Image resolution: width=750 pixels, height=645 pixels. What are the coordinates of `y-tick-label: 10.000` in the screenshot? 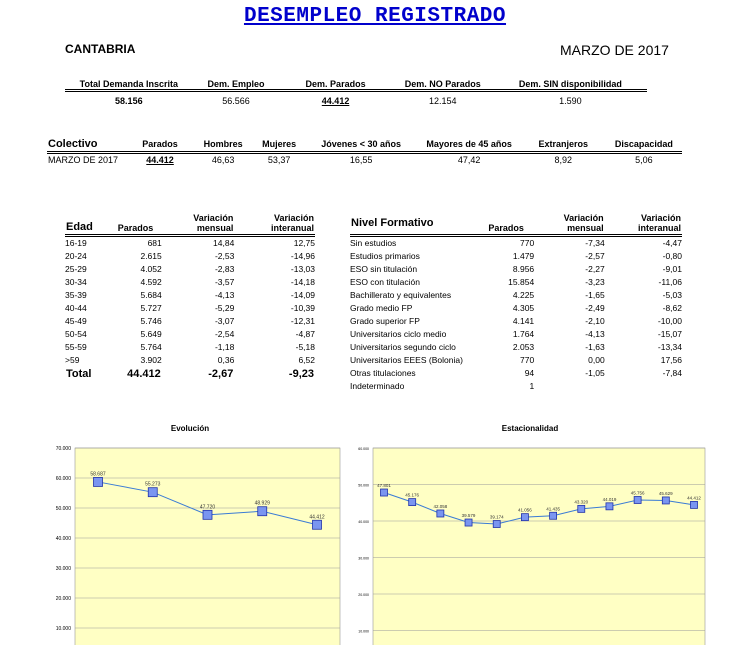 It's located at (363, 632).